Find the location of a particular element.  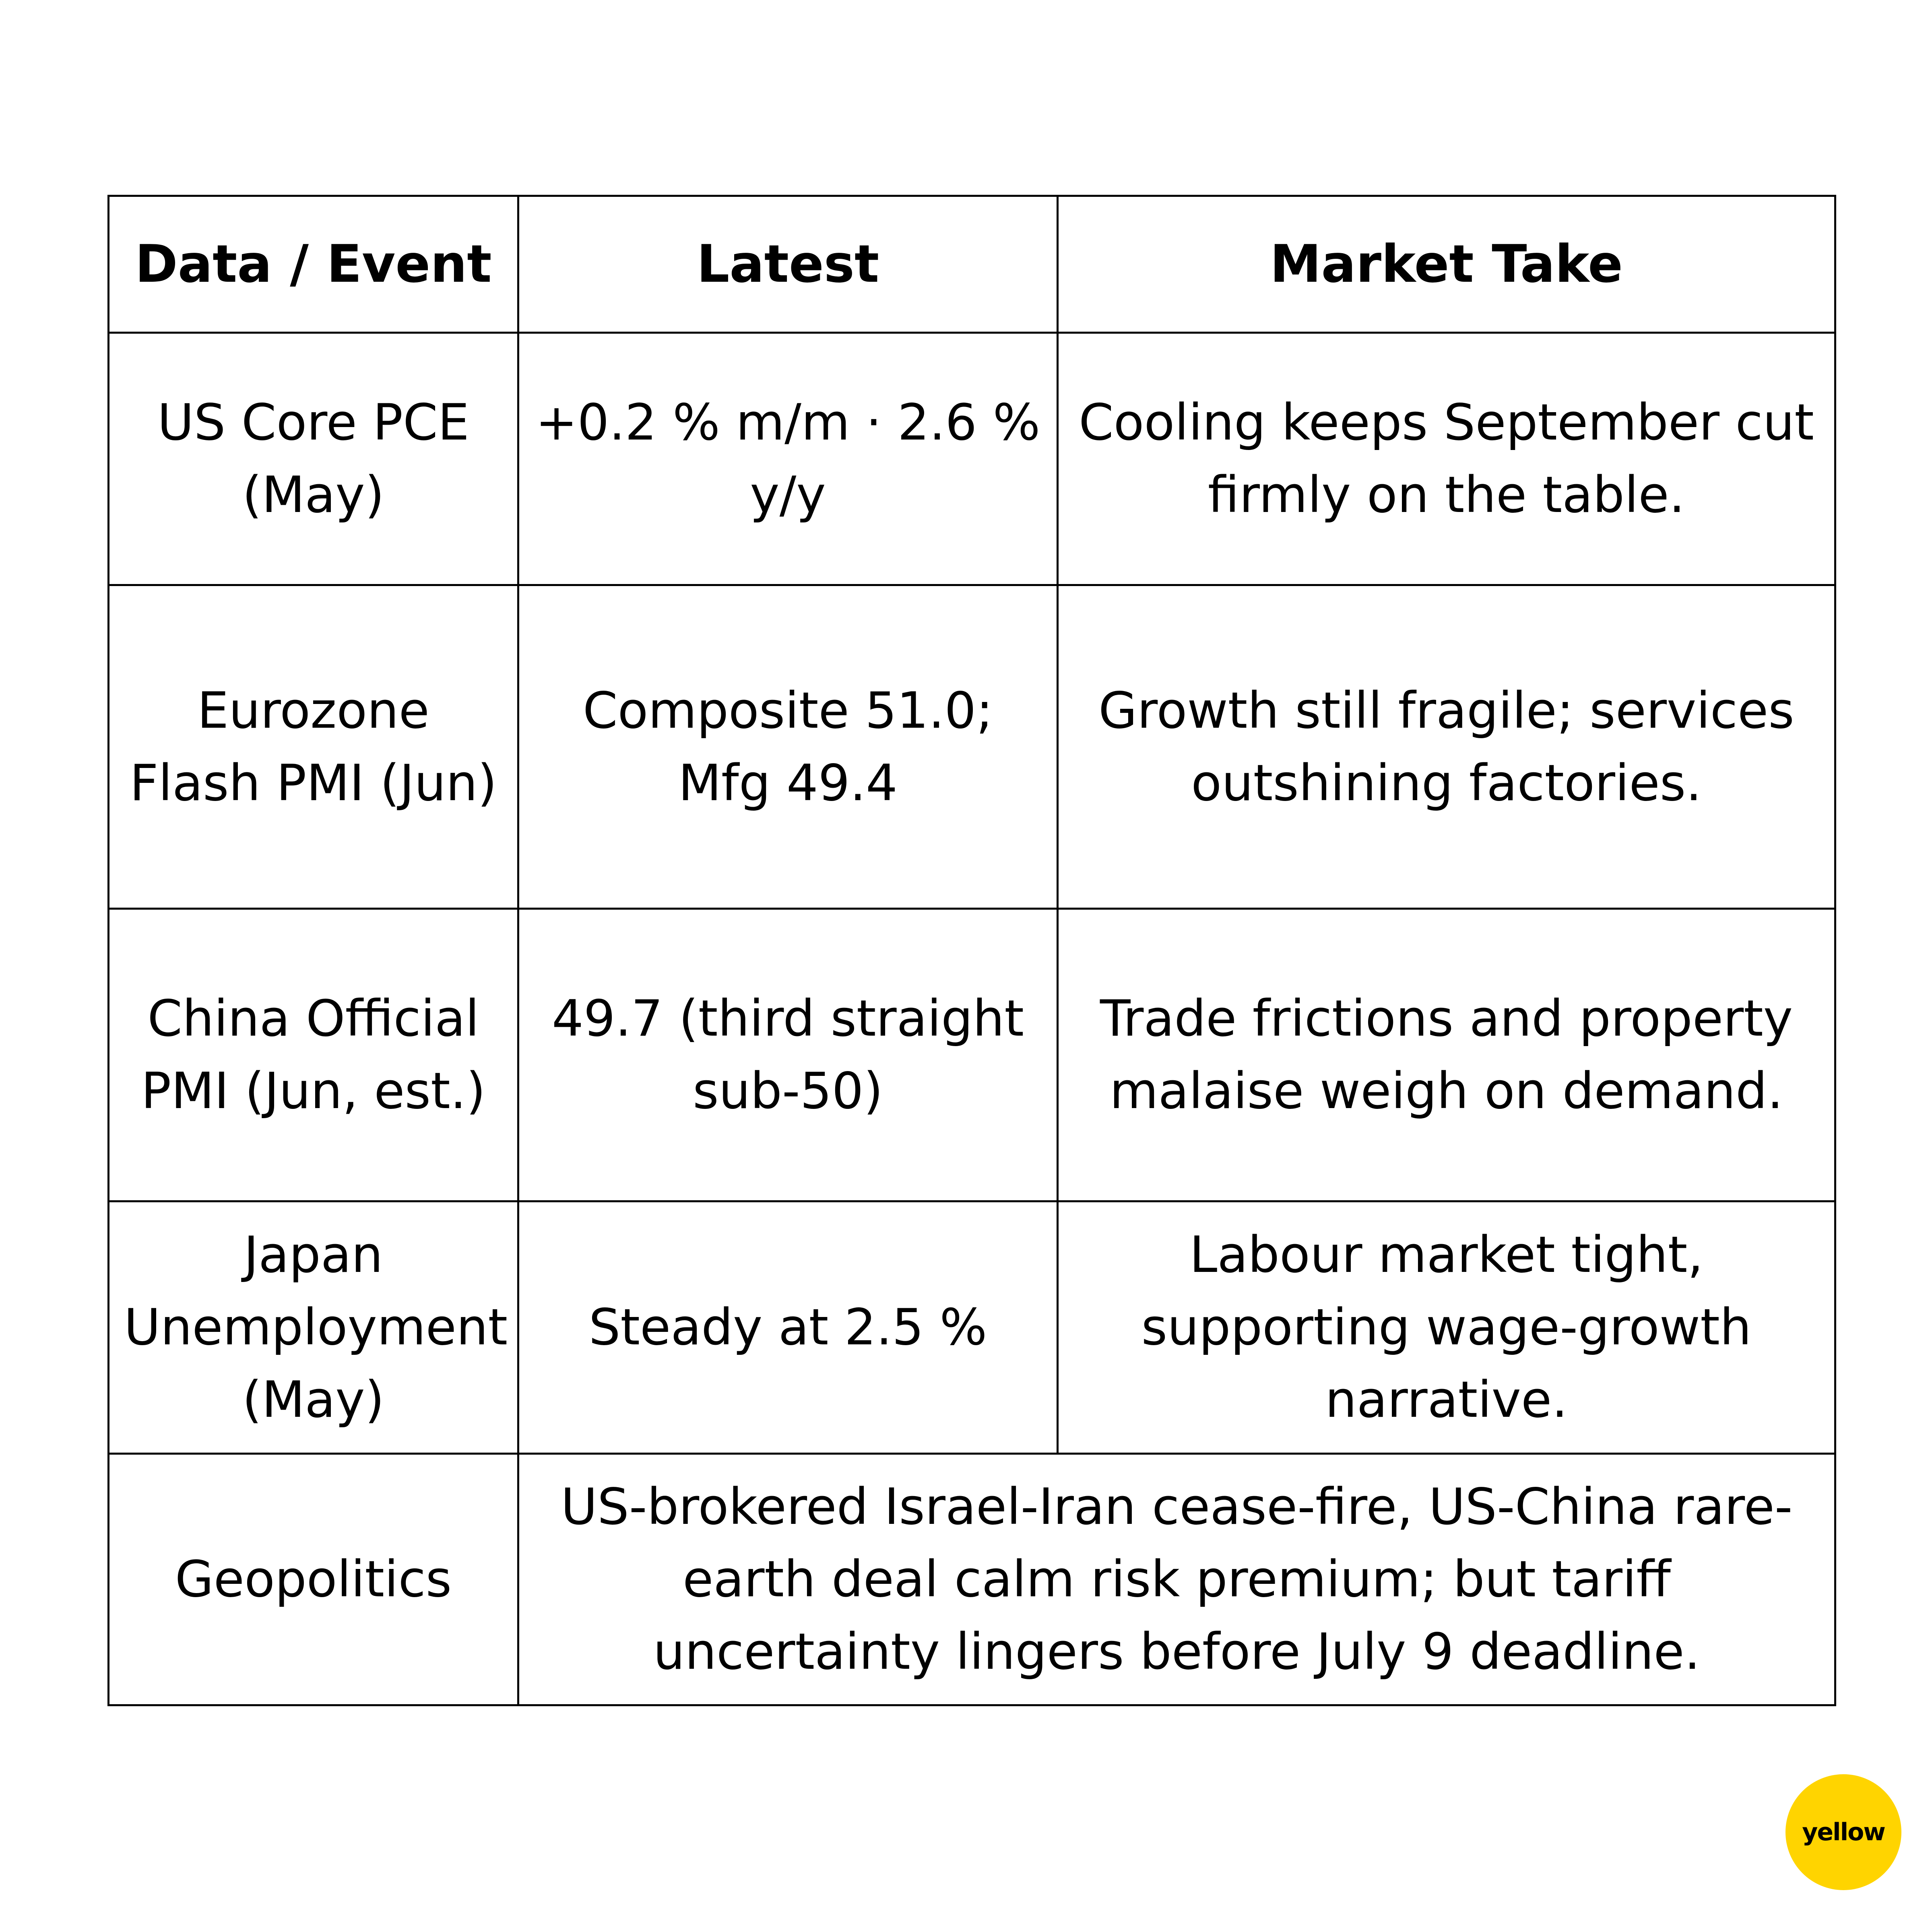

latest-cell: Steady at 2.5 % is located at coordinates (788, 1327).